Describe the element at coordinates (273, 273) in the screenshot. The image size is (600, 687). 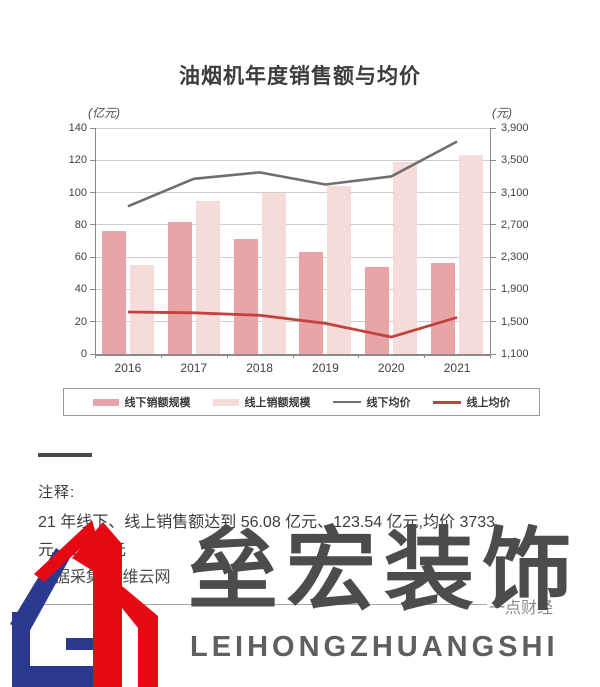
I see `bar-线上销额规模-2018` at that location.